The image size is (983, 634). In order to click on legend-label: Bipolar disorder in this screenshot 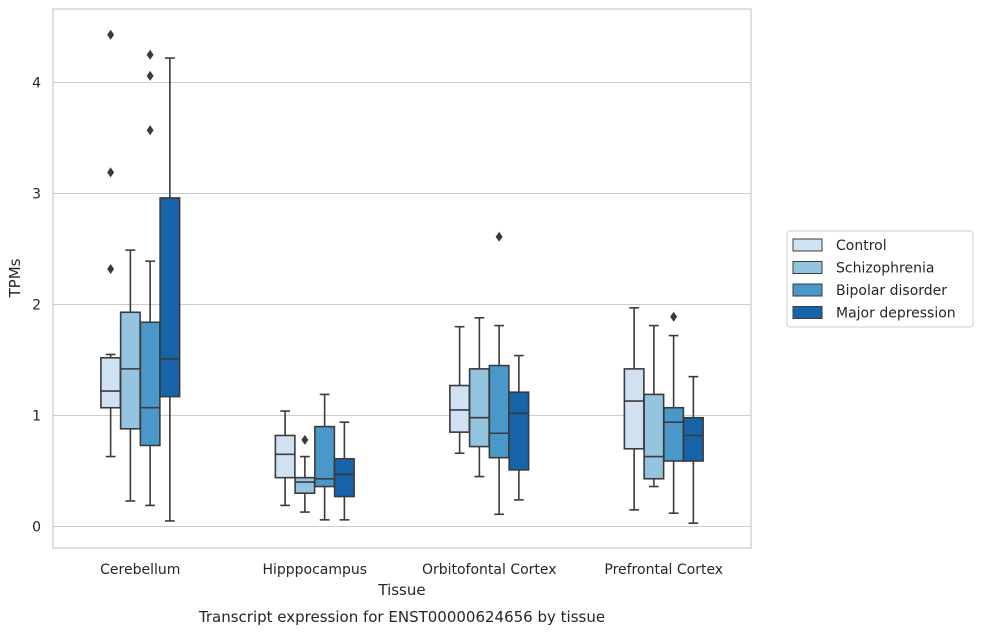, I will do `click(891, 291)`.